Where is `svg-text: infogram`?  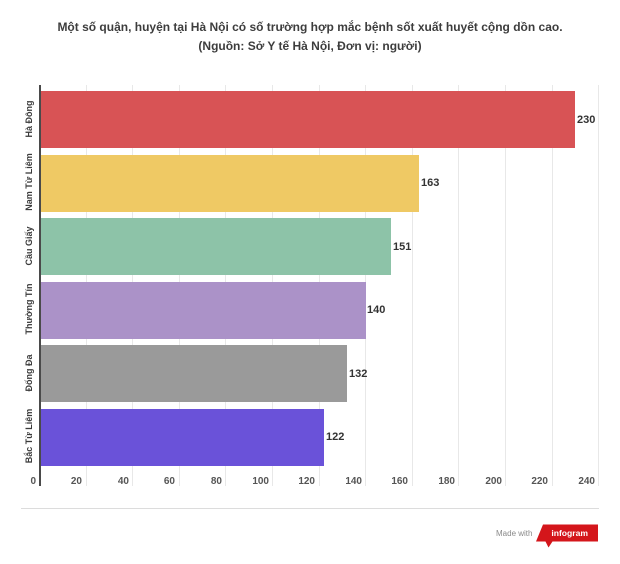 svg-text: infogram is located at coordinates (569, 533).